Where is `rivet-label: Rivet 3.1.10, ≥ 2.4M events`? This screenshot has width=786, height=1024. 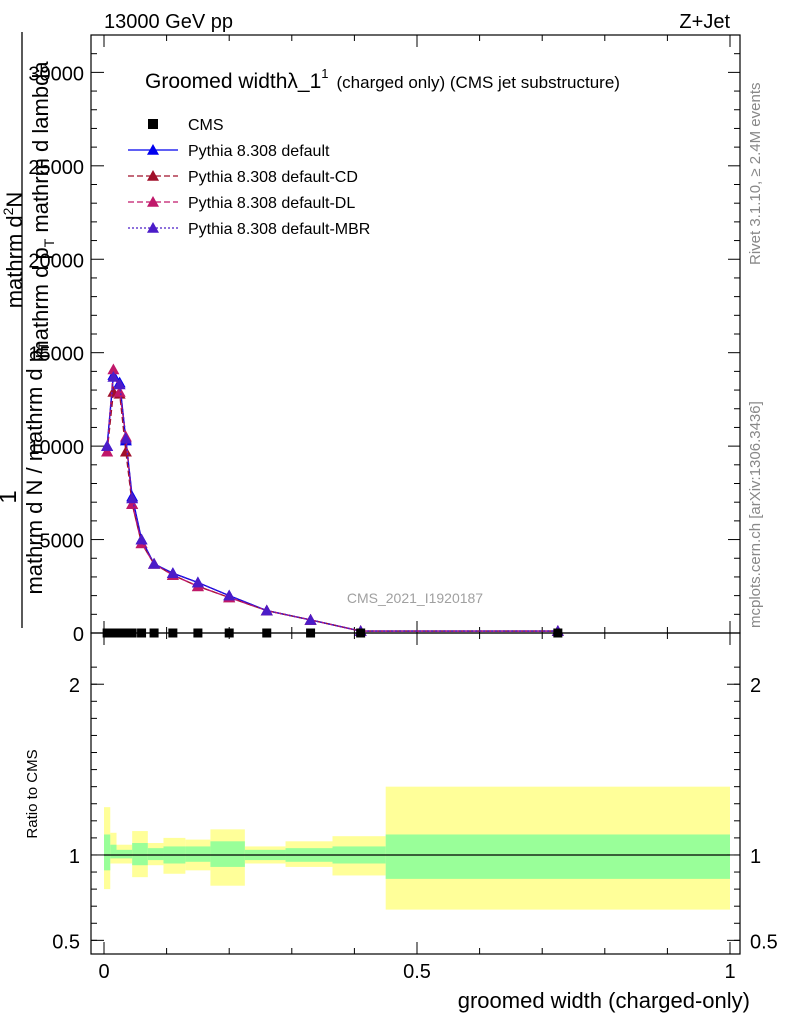 rivet-label: Rivet 3.1.10, ≥ 2.4M events is located at coordinates (755, 174).